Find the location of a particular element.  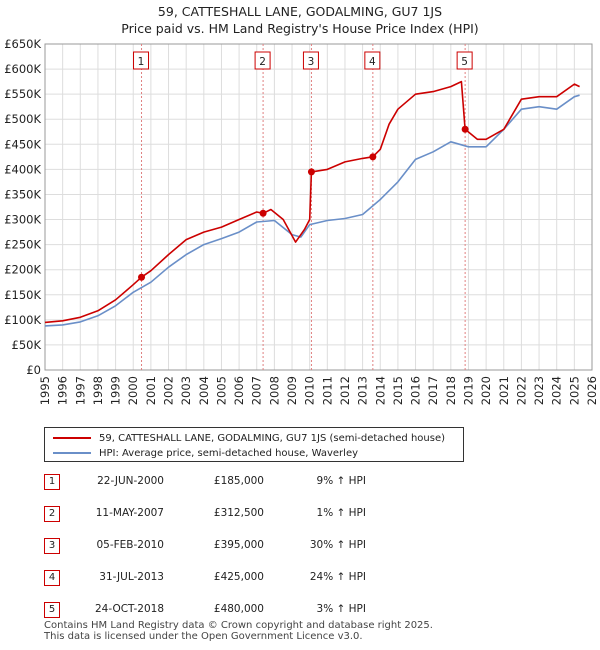

sale-date: 22-JUN-2000 is located at coordinates (130, 481).